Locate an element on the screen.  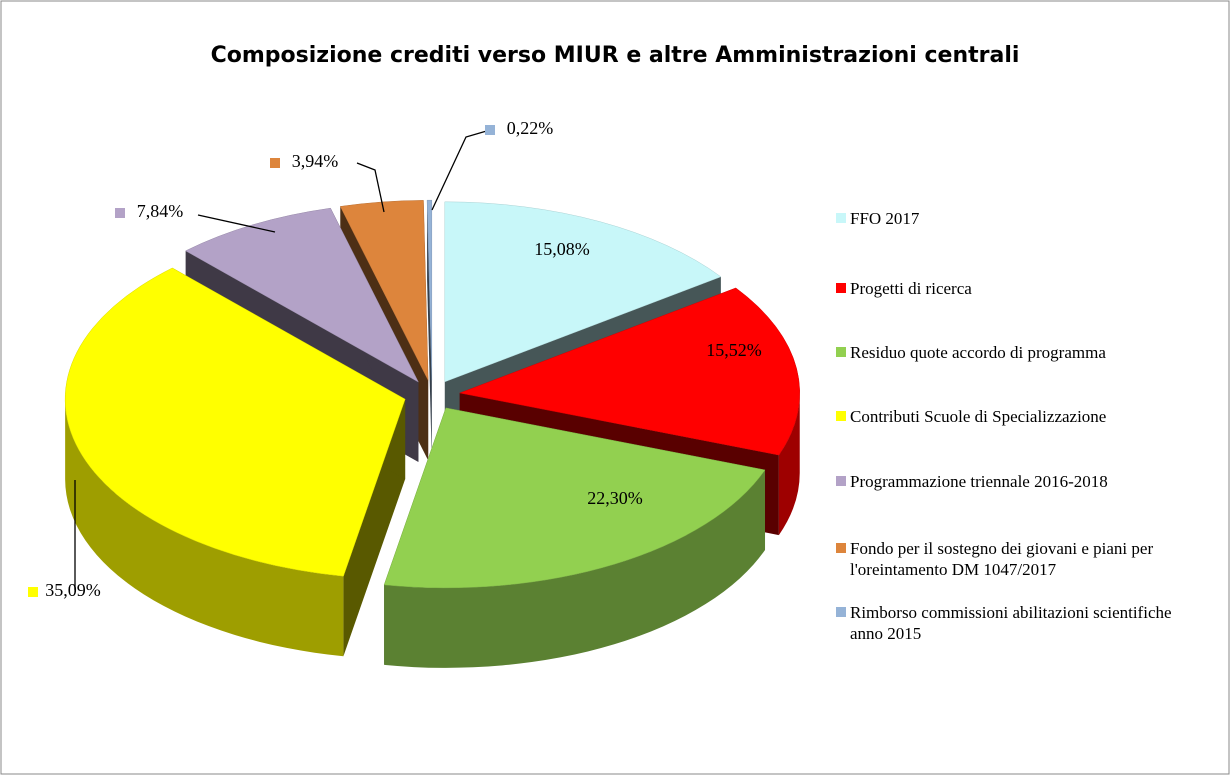
legend-item: Residuo quote accordo di programma is located at coordinates (1008, 352).